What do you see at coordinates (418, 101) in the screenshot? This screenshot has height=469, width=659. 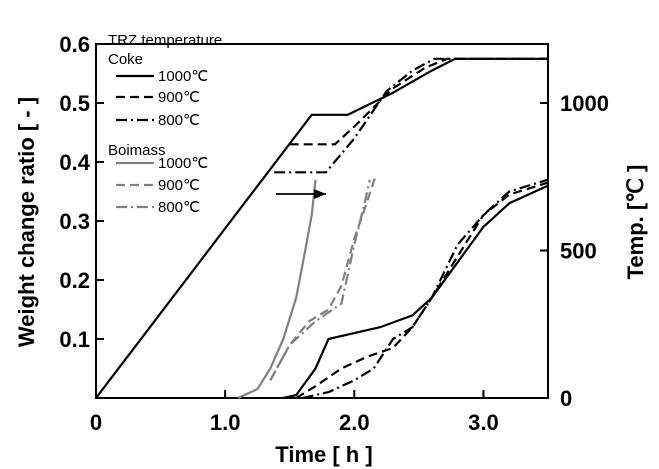 I see `series-line-temperature-dash` at bounding box center [418, 101].